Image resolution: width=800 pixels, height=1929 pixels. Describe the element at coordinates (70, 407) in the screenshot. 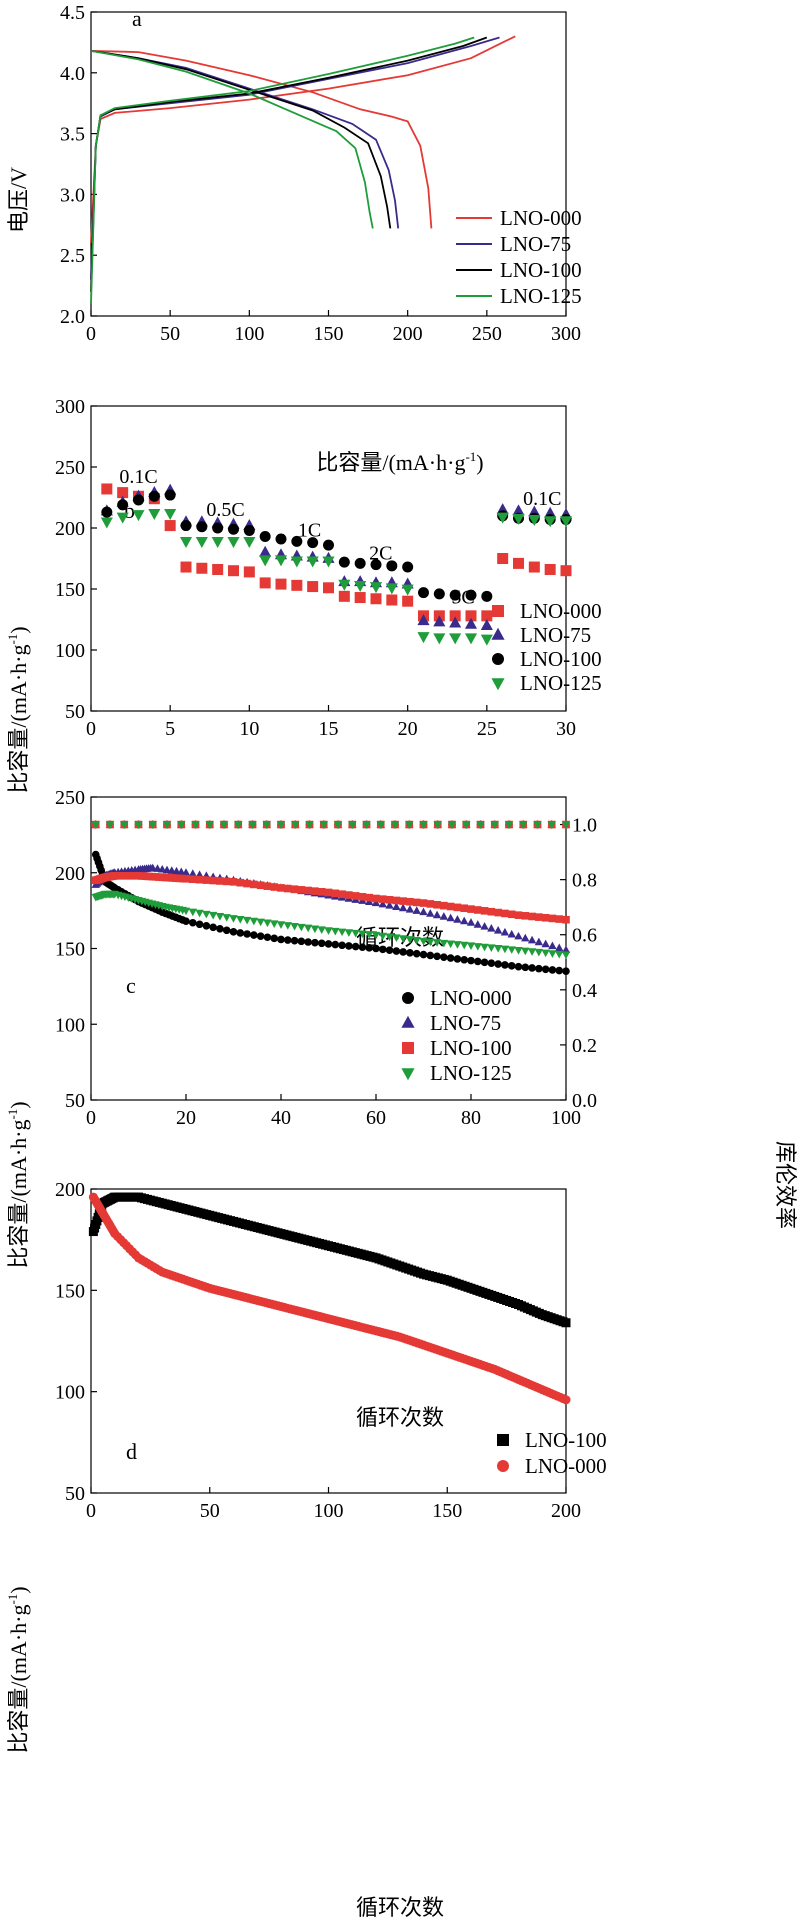

I see `y-tick-label: 300` at that location.